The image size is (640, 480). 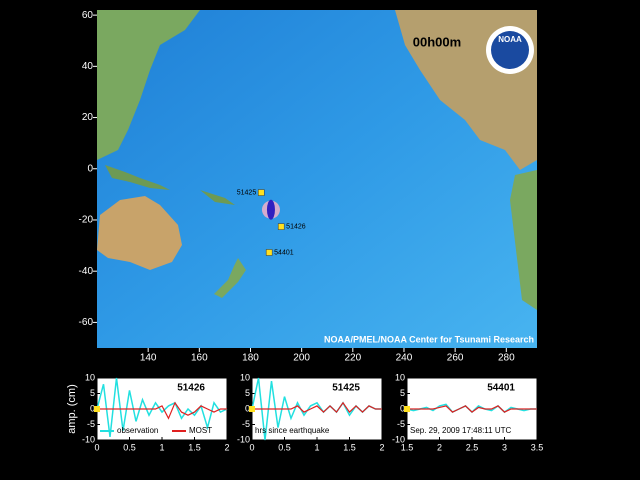 What do you see at coordinates (230, 278) in the screenshot?
I see `new-zealand` at bounding box center [230, 278].